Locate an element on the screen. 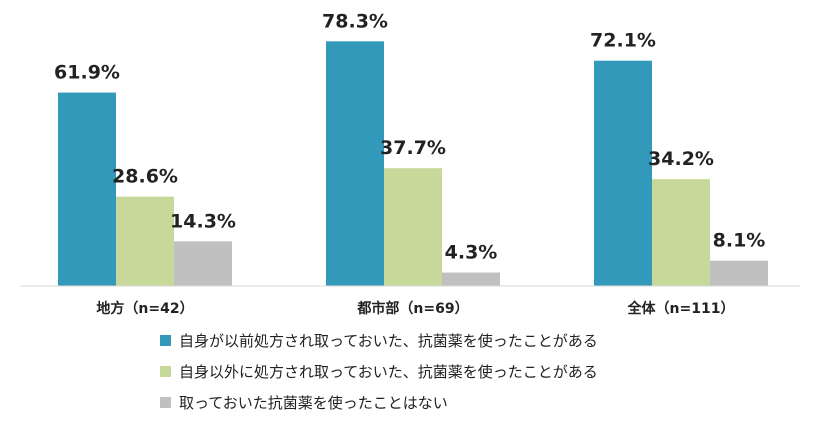  data-label: 14.3% is located at coordinates (203, 221).